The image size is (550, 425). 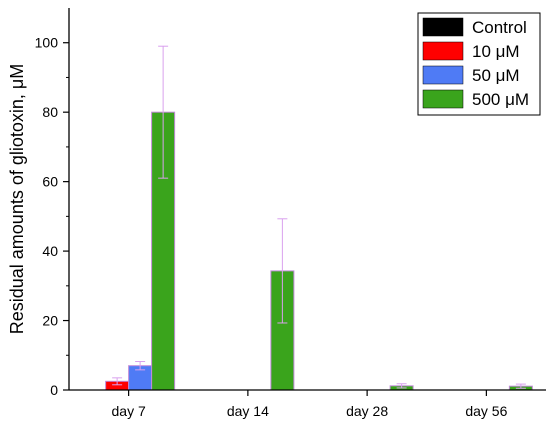 I want to click on x-tick-label: day 14, so click(x=248, y=411).